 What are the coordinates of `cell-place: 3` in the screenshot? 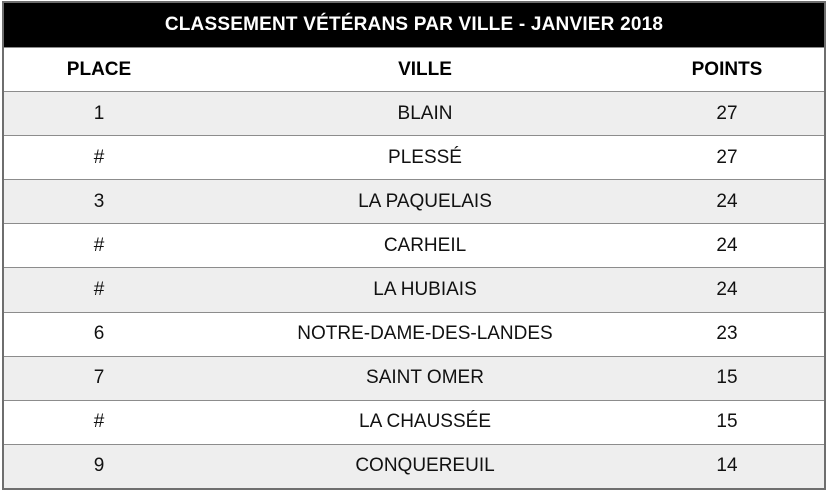 It's located at (99, 201).